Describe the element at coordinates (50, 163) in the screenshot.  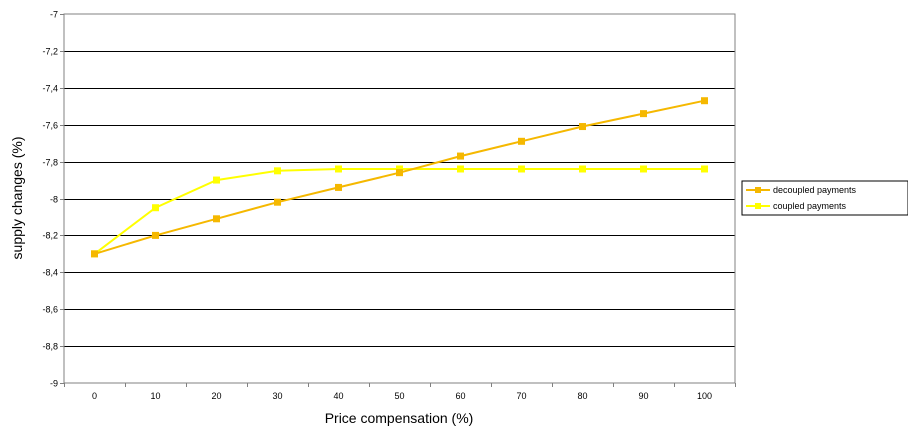
I see `y-tick-label: -7,8` at that location.